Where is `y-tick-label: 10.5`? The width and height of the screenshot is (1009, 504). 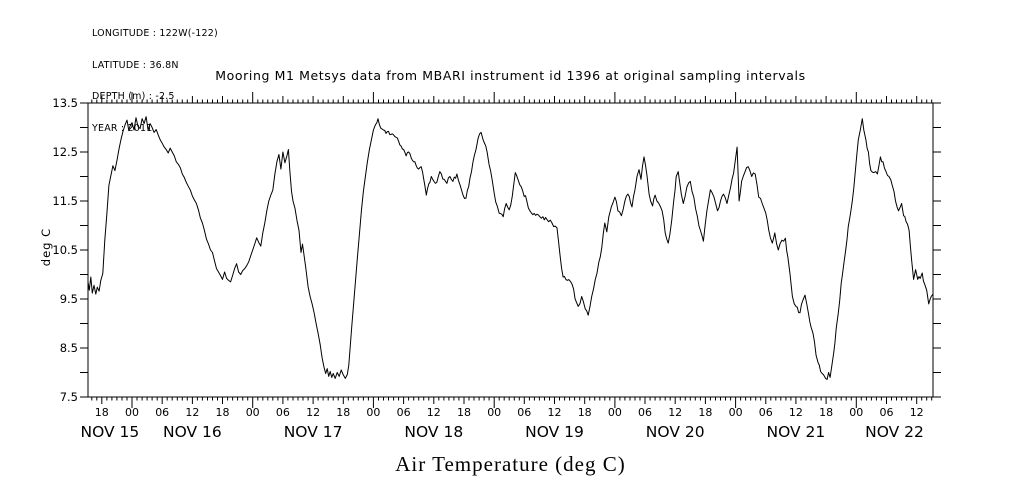 y-tick-label: 10.5 is located at coordinates (65, 250).